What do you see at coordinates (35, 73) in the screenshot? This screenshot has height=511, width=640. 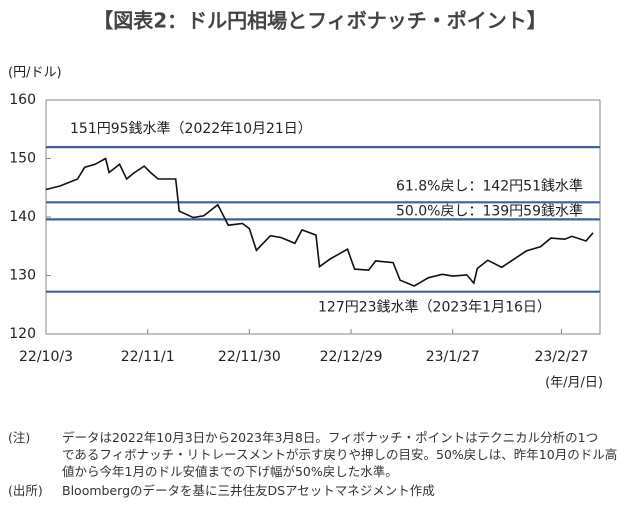 I see `y-unit: (円/ドル)` at bounding box center [35, 73].